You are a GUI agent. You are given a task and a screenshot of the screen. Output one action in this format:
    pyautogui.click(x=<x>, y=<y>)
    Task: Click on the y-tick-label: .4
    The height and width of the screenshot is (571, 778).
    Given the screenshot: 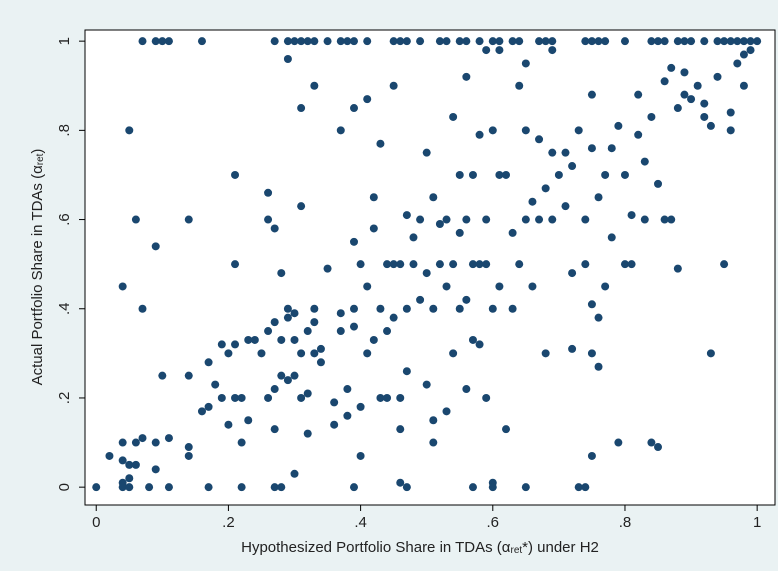 What is the action you would take?
    pyautogui.click(x=64, y=308)
    